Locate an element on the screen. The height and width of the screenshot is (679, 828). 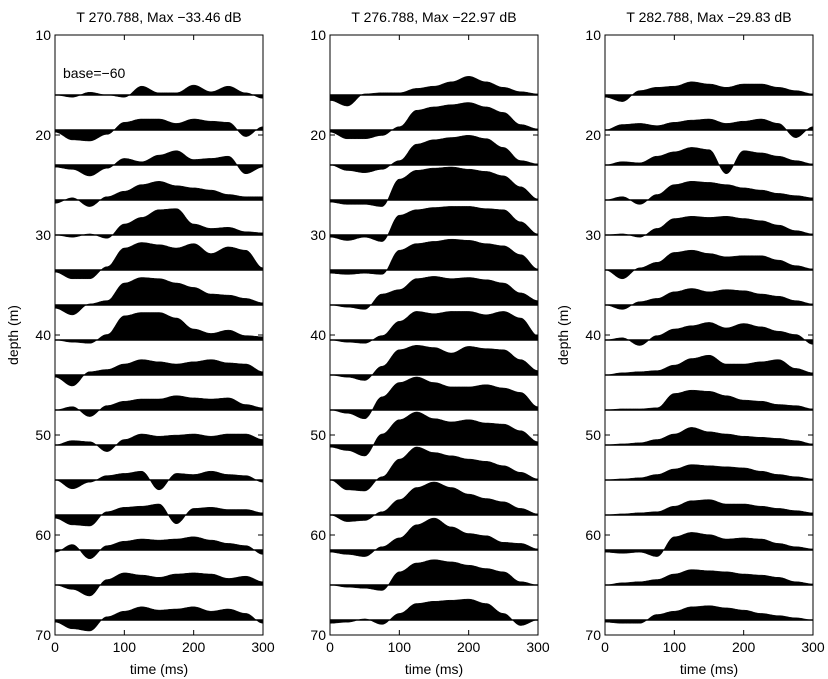
trace-depth-54.5 is located at coordinates (709, 472).